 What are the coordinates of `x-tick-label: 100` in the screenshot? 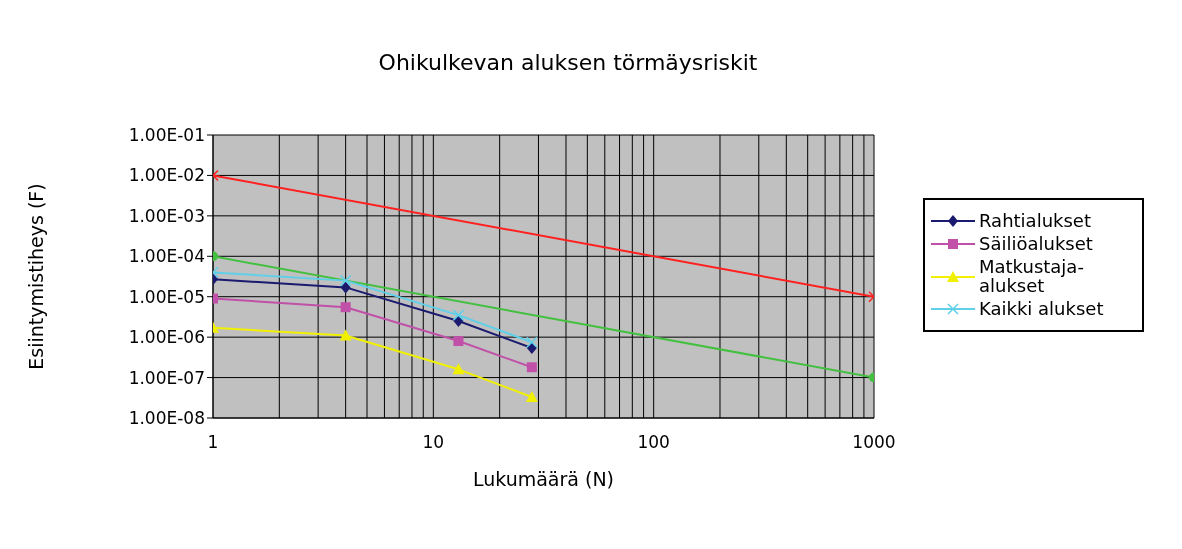 It's located at (653, 442).